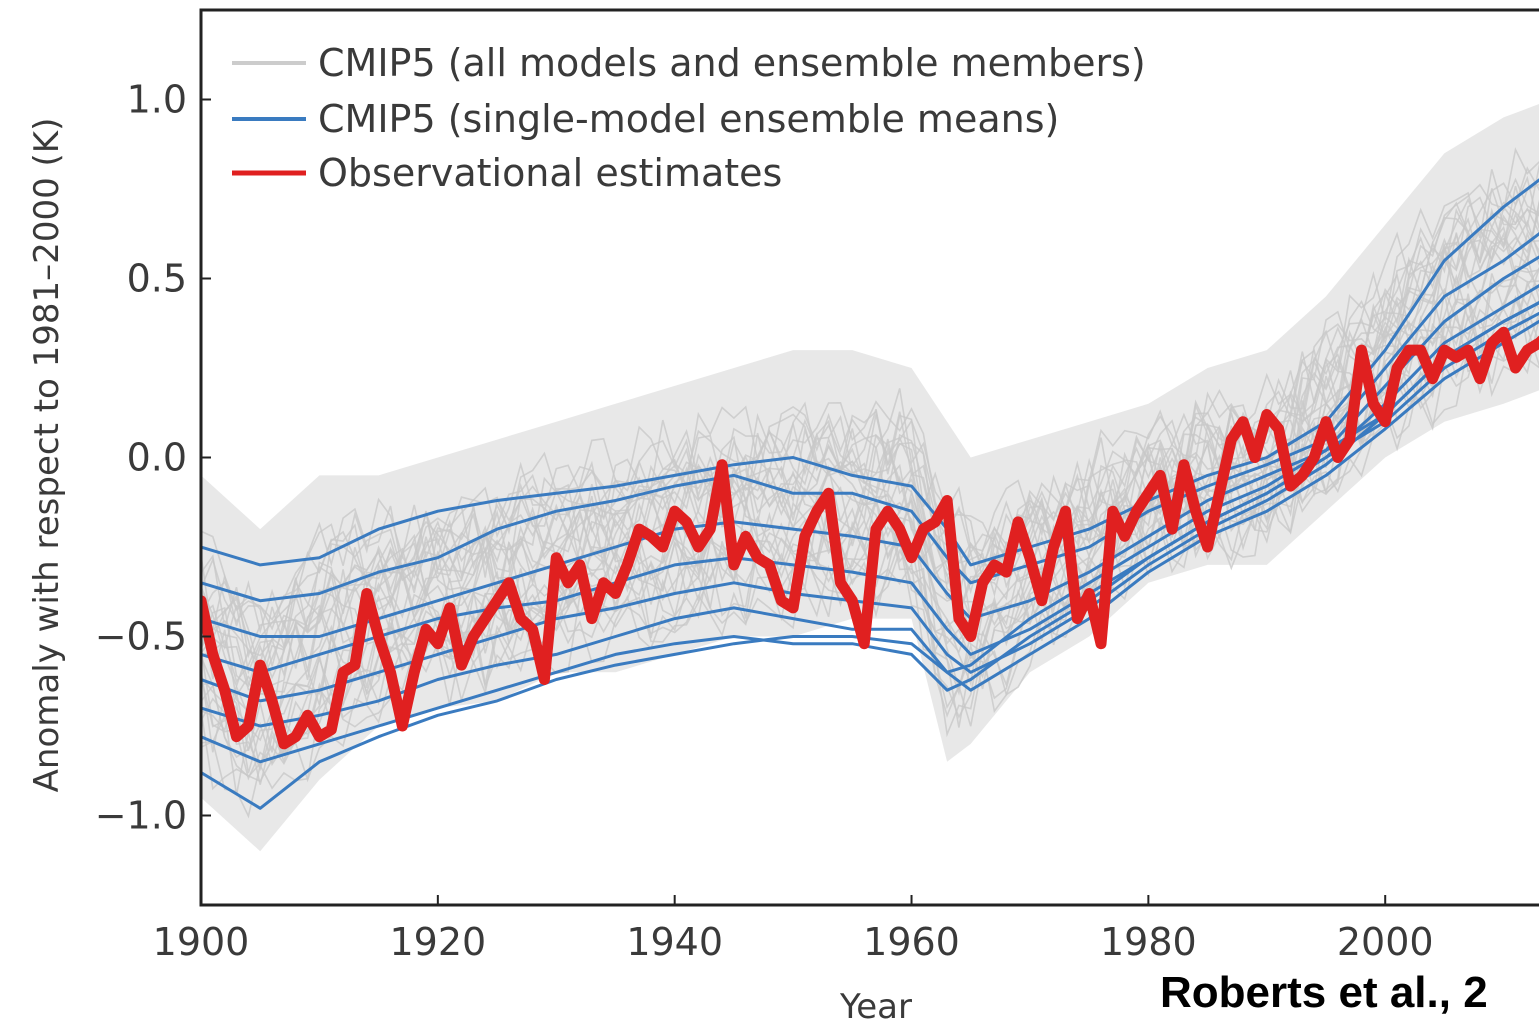 Image resolution: width=1539 pixels, height=1026 pixels. What do you see at coordinates (875, 1006) in the screenshot?
I see `x-axis-title: Year` at bounding box center [875, 1006].